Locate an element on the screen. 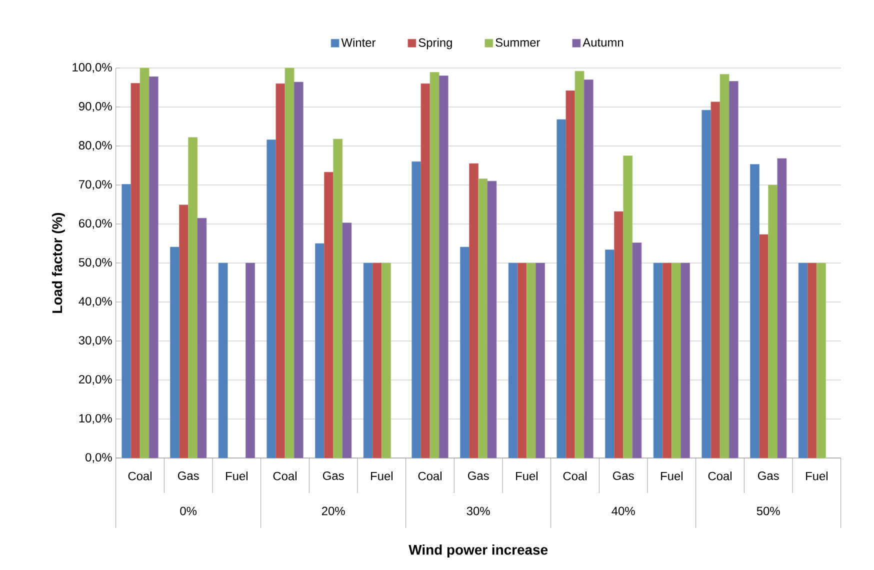 The width and height of the screenshot is (874, 570). x-axis-title: Wind power increase is located at coordinates (478, 551).